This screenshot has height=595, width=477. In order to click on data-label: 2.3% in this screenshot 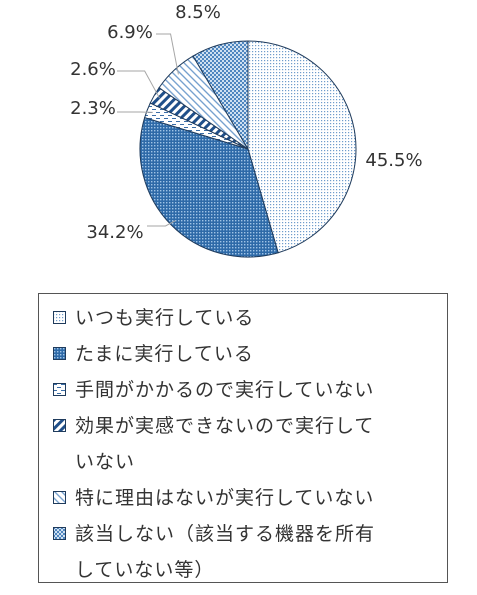, I will do `click(93, 108)`.